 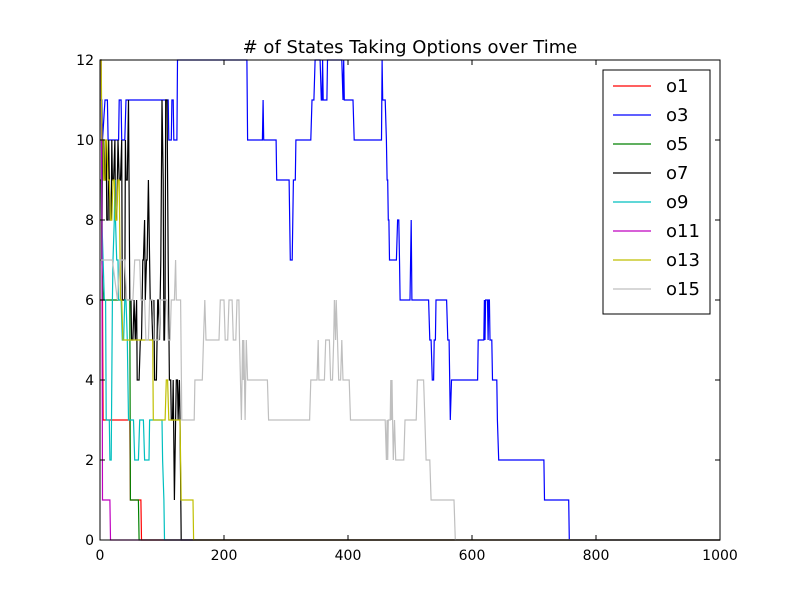 What do you see at coordinates (348, 556) in the screenshot?
I see `x-tick-label: 400` at bounding box center [348, 556].